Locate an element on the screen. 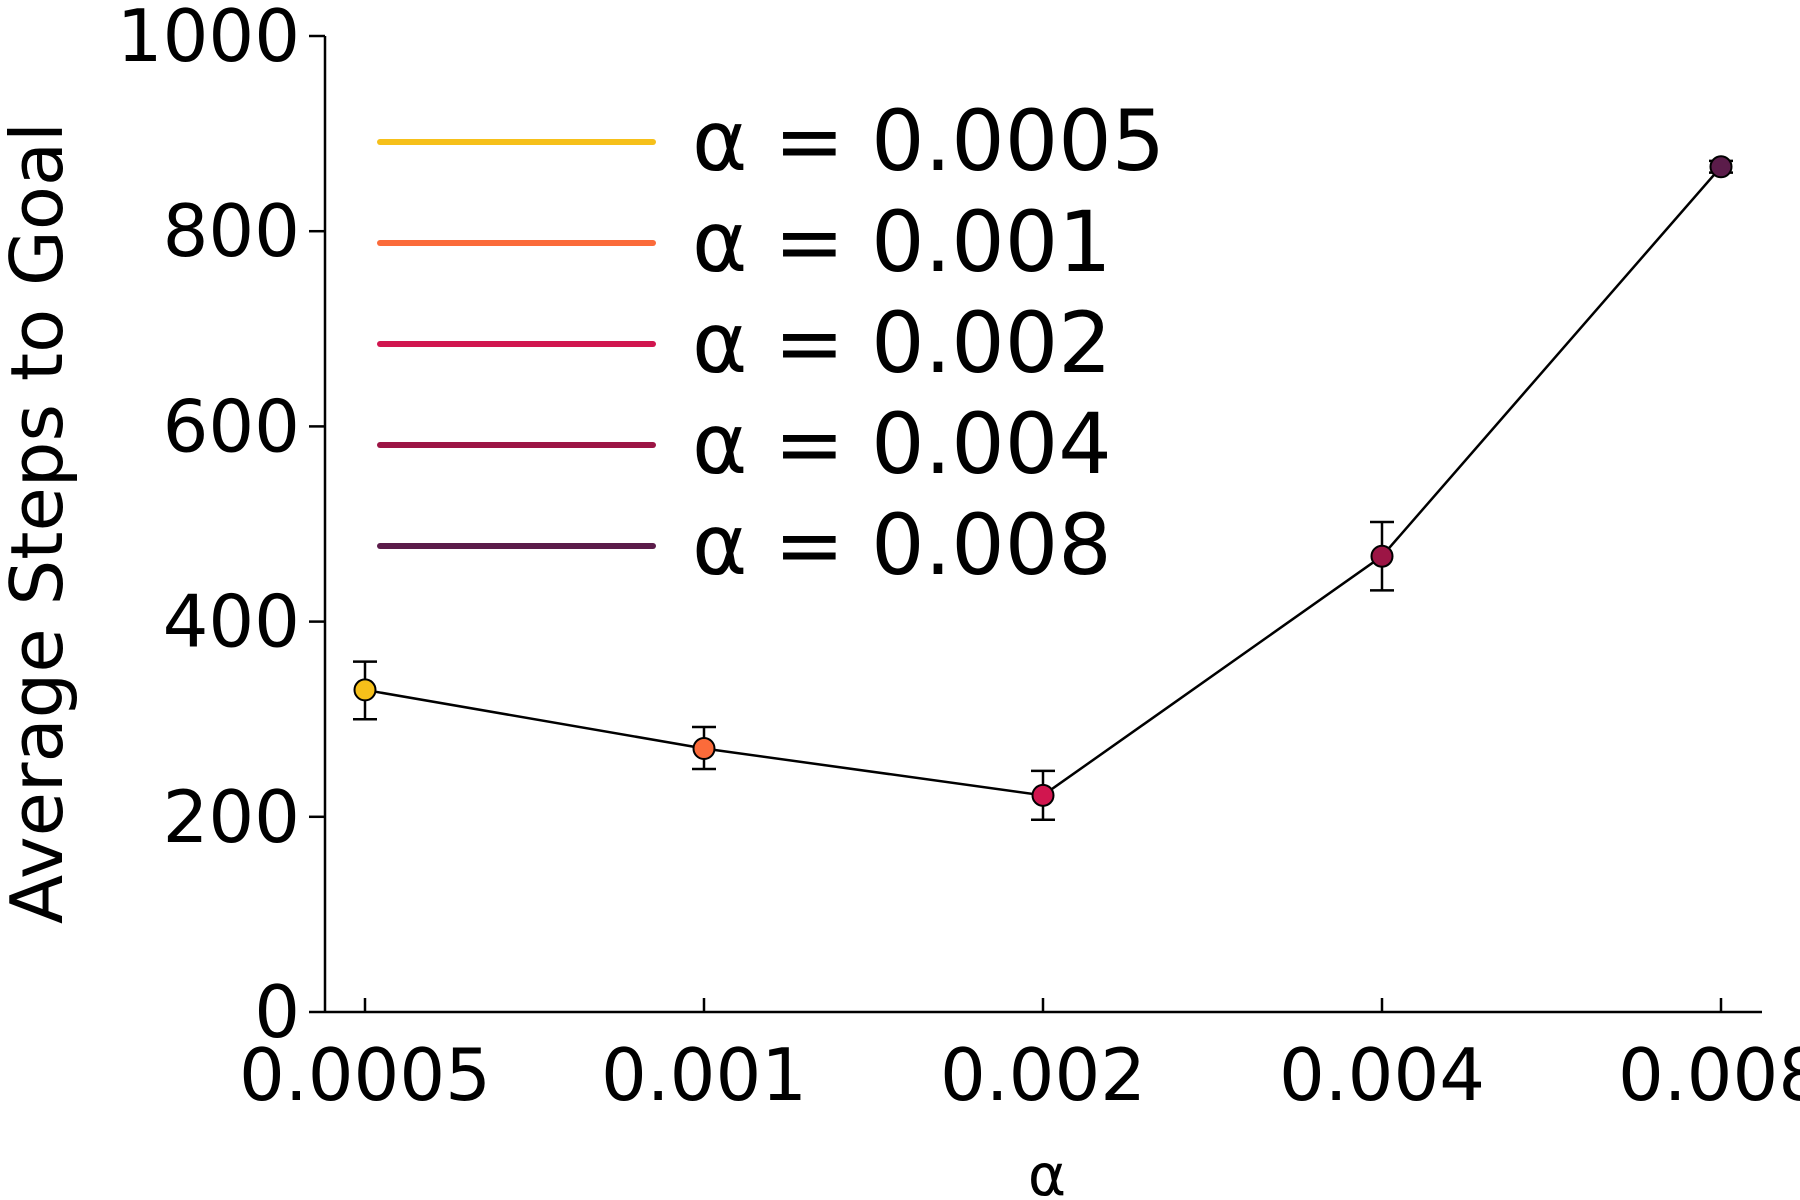 This screenshot has width=1800, height=1200. y-tick-label: 0 is located at coordinates (277, 1012).